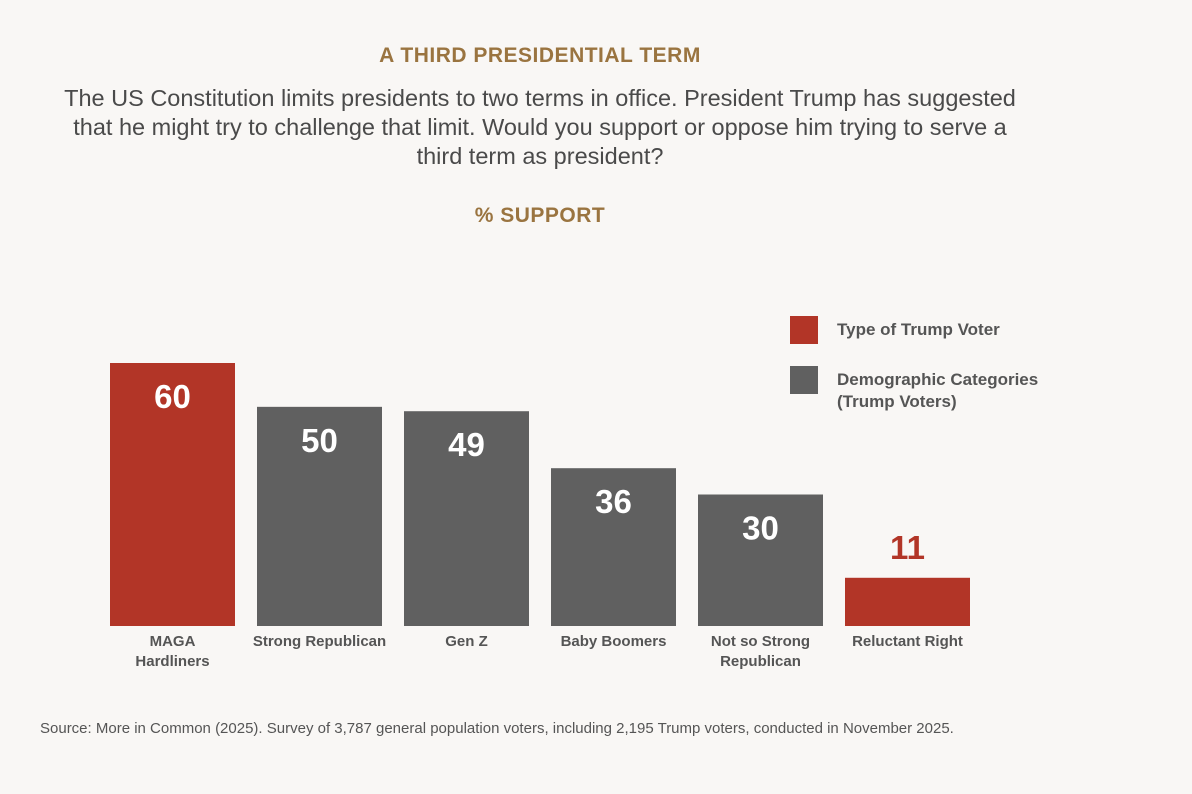 This screenshot has height=794, width=1192. I want to click on data-label: 30, so click(760, 528).